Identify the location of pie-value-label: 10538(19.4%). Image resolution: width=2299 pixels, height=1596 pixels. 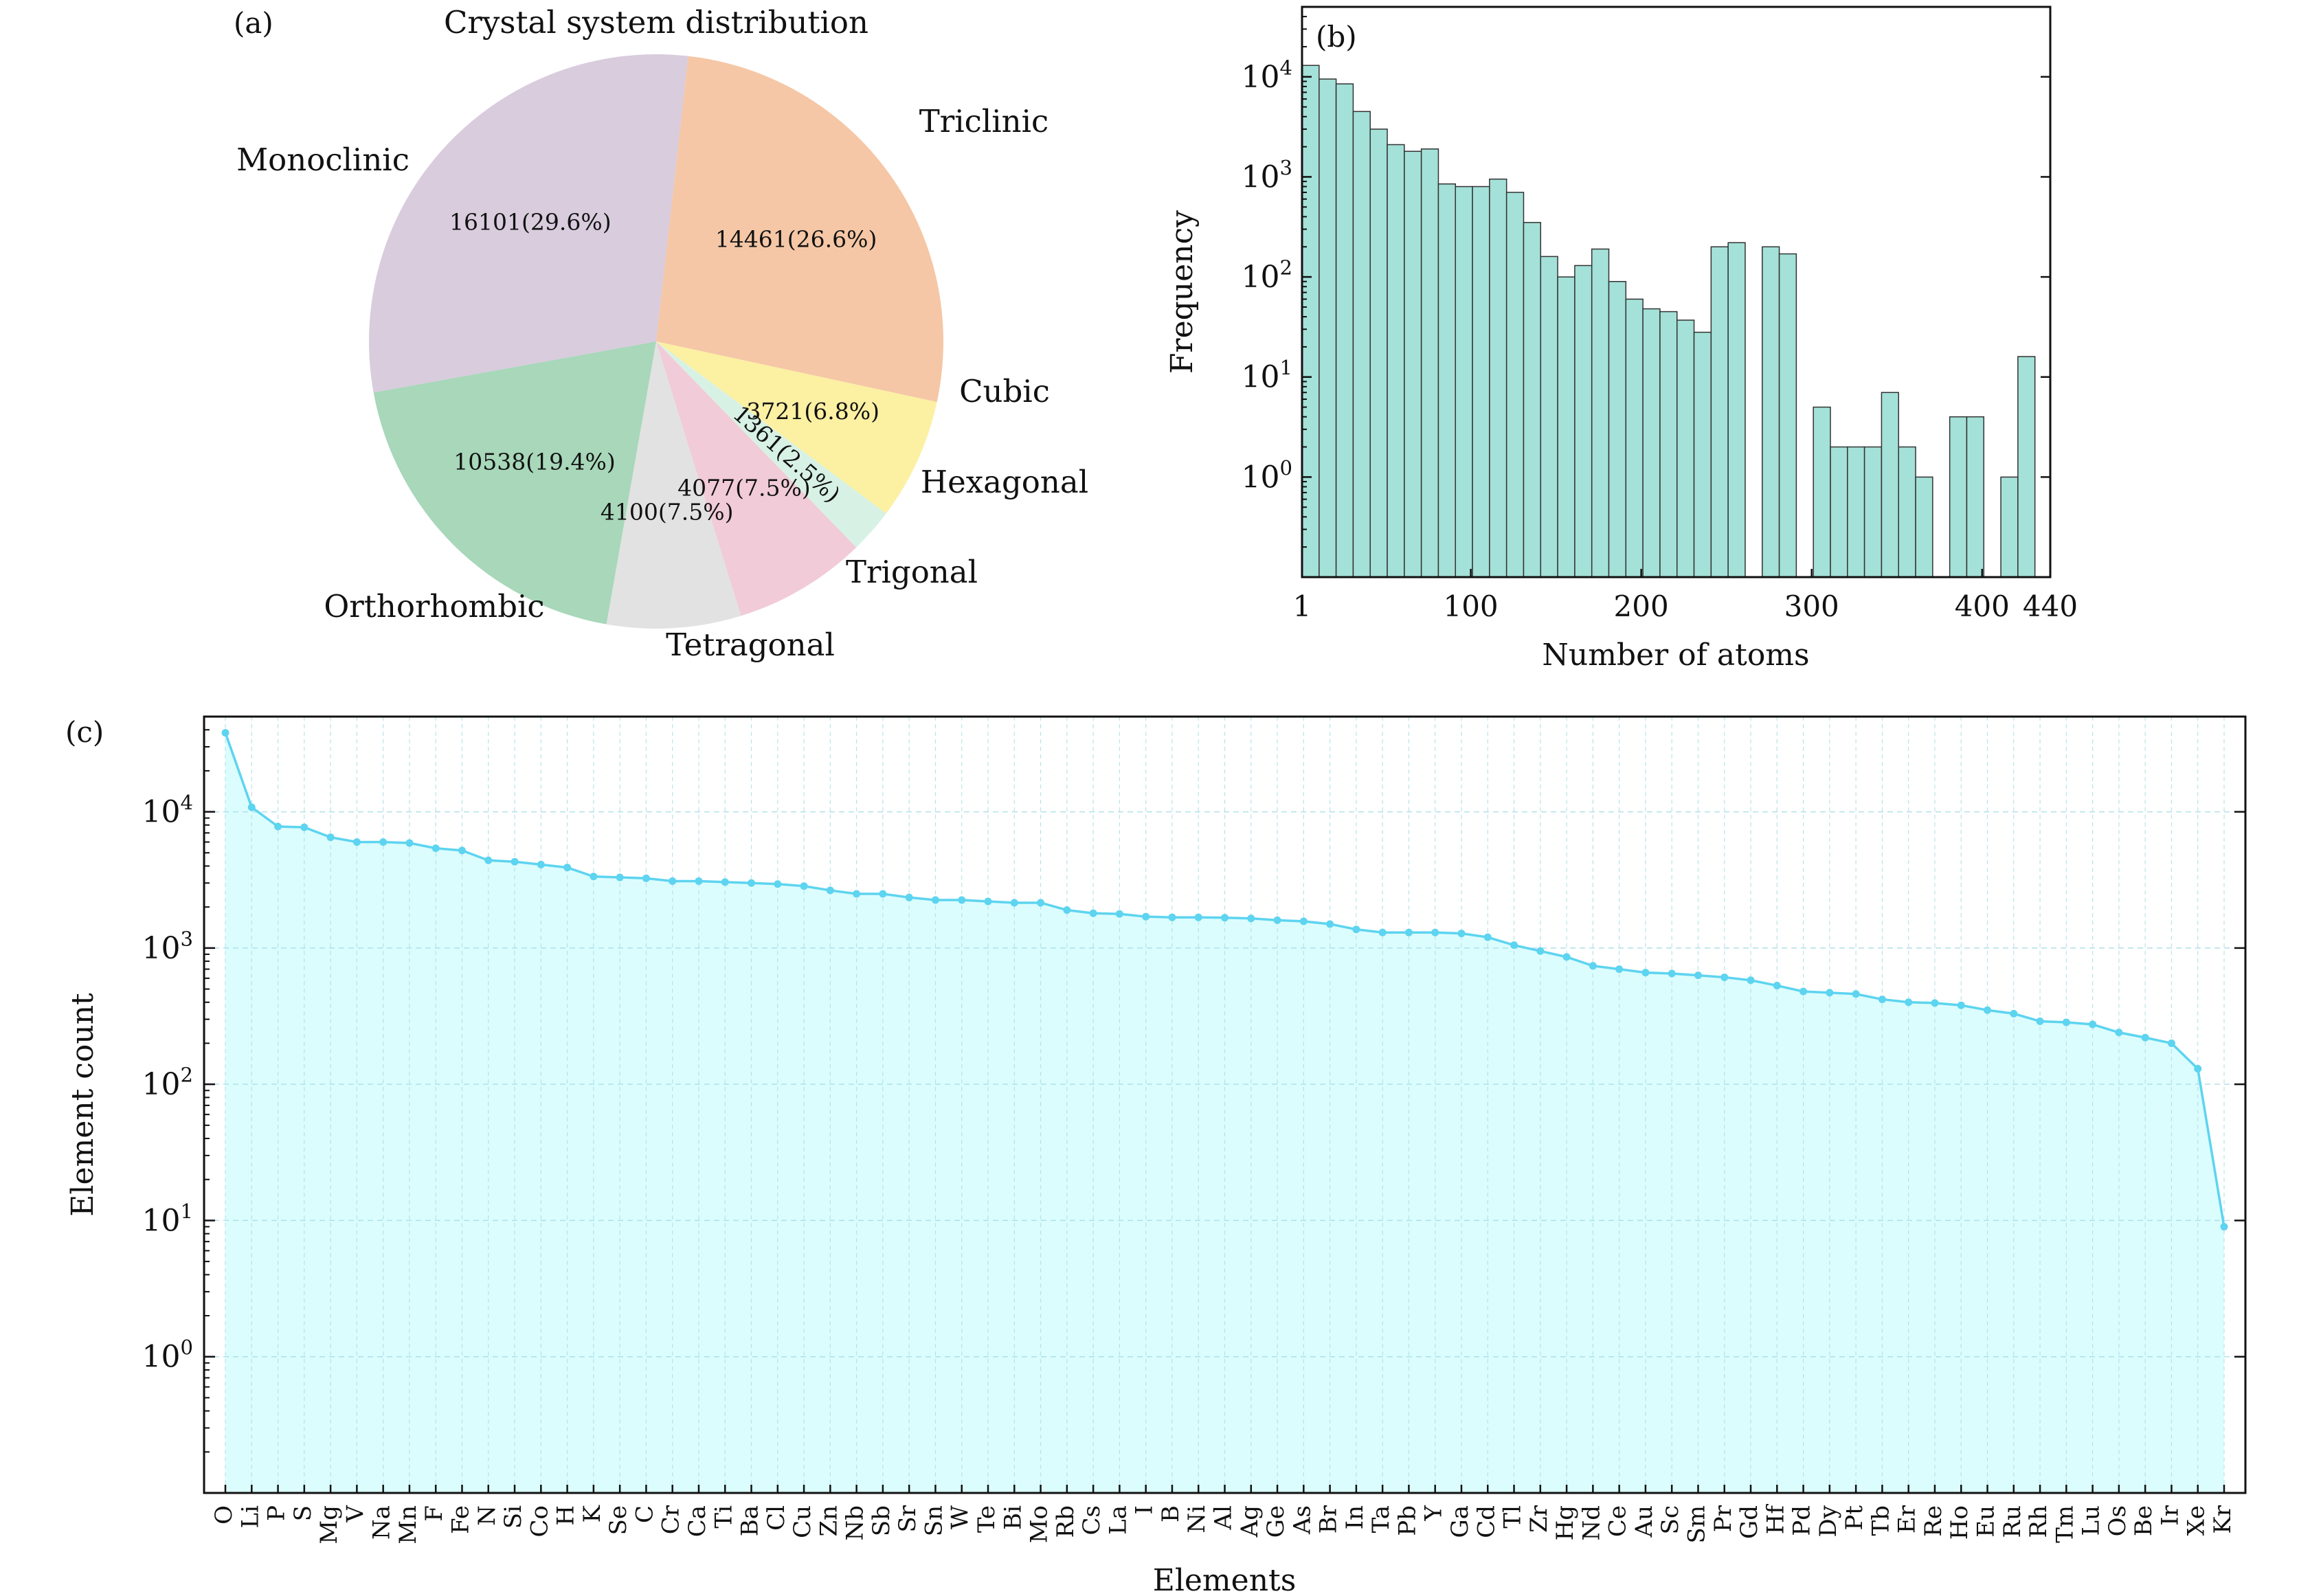
(534, 462).